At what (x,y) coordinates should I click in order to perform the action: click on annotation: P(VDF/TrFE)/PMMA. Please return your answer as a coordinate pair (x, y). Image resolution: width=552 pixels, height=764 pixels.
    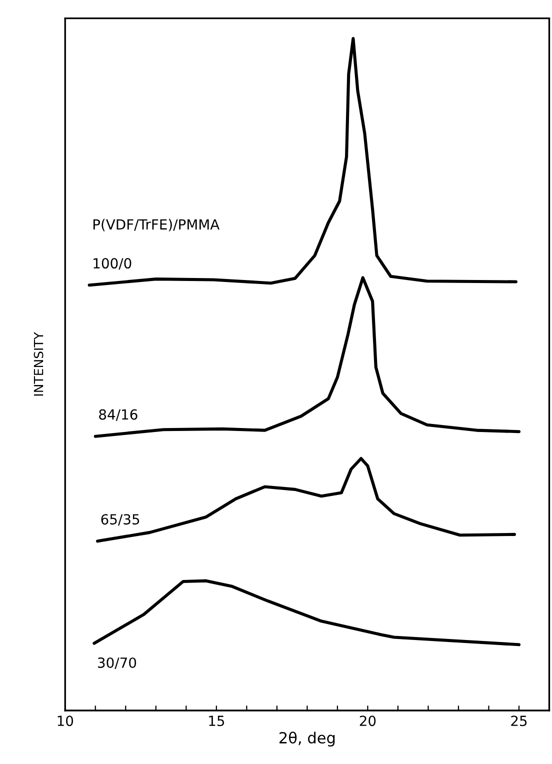
    Looking at the image, I should click on (156, 225).